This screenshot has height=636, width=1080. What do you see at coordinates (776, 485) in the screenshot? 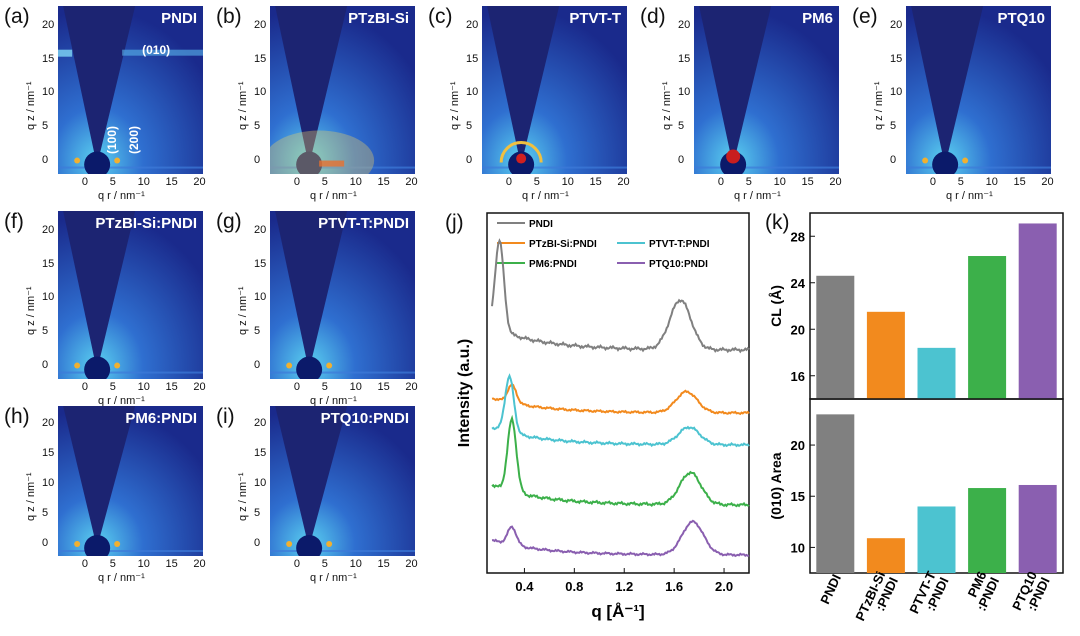
I see `y-axis-label: (010) Area` at bounding box center [776, 485].